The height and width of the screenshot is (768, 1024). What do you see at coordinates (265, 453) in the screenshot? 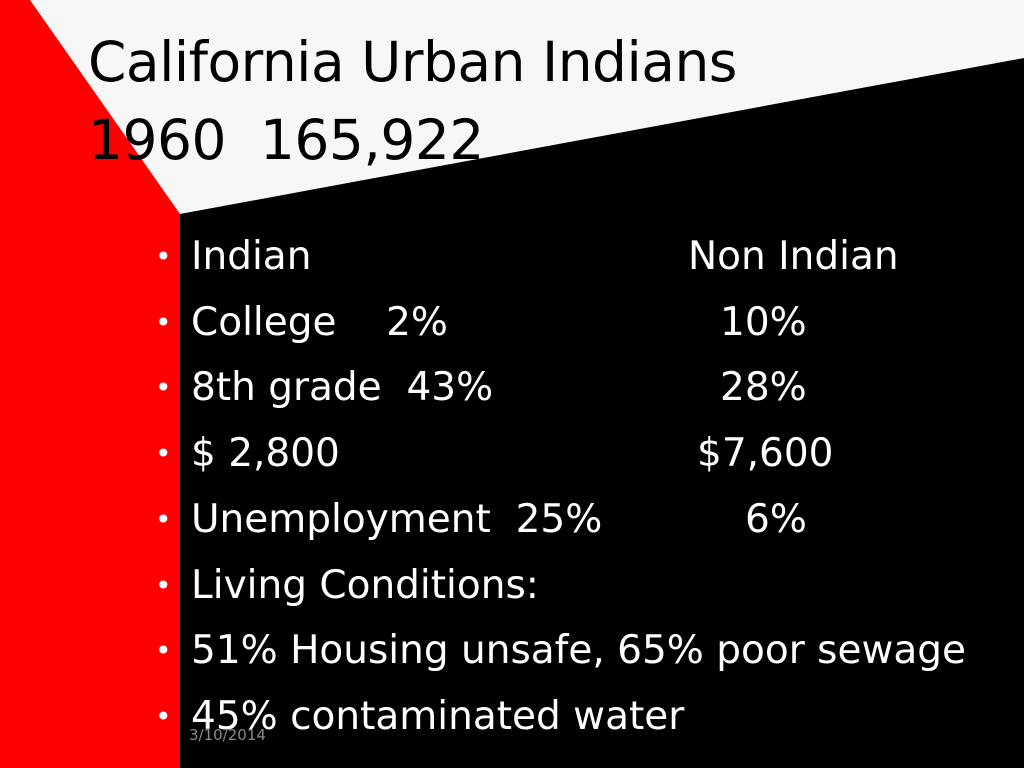
I see `bullet-left-text: $ 2,800` at bounding box center [265, 453].